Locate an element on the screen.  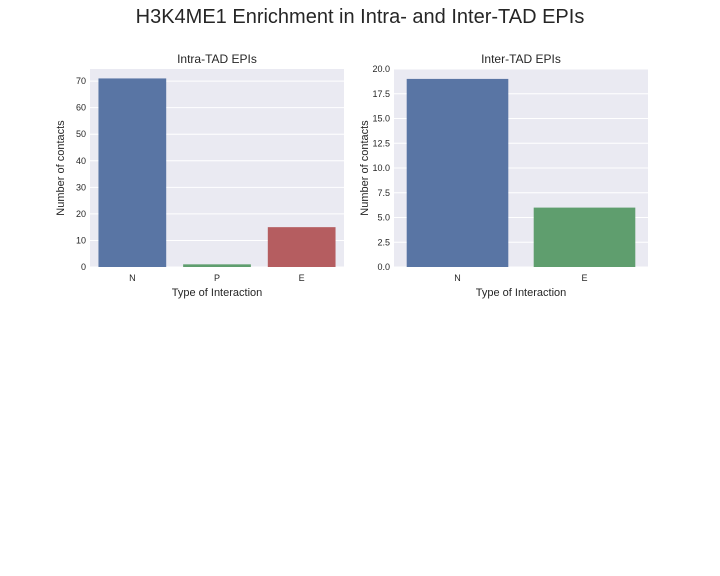
y-tick-label: 15.0 is located at coordinates (381, 119).